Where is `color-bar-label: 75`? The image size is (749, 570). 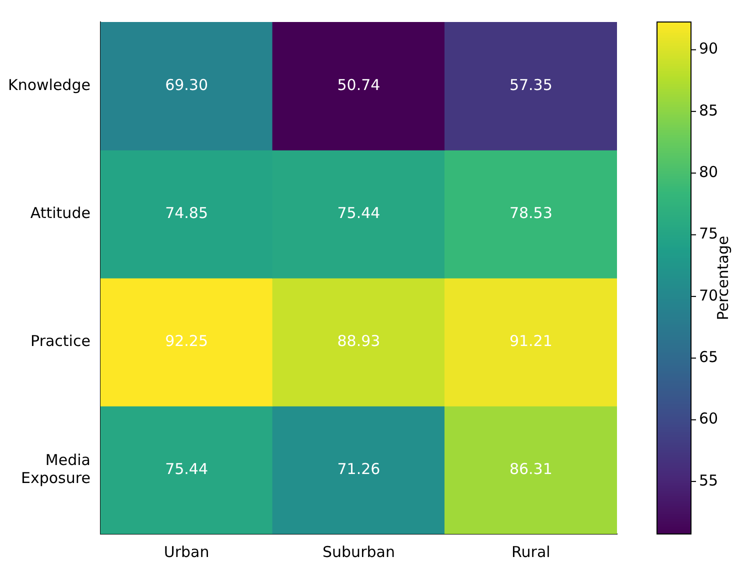
color-bar-label: 75 is located at coordinates (708, 233).